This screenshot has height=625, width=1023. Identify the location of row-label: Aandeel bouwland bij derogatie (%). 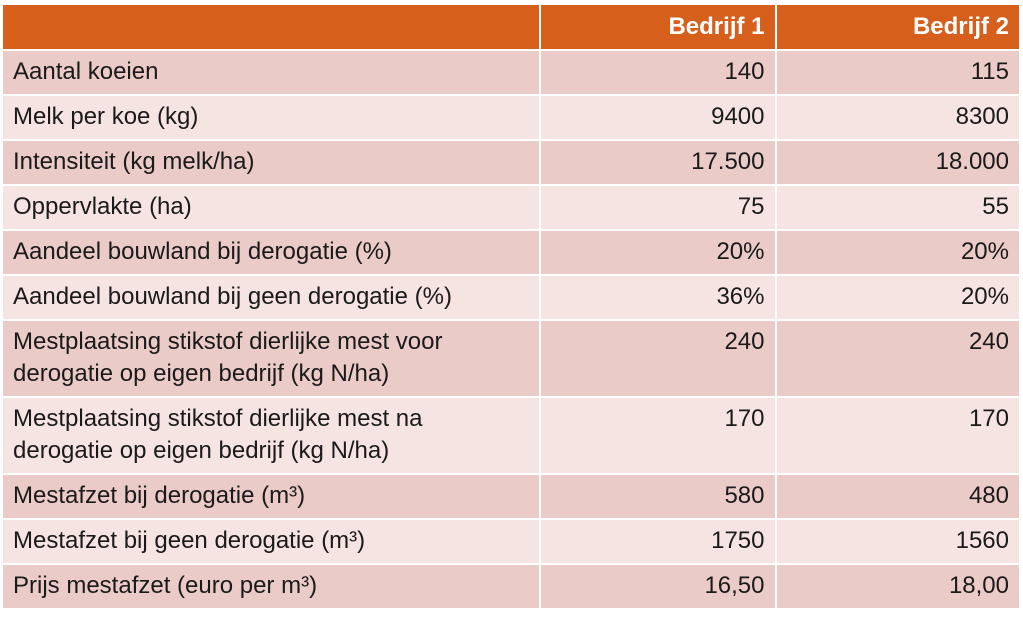
(271, 252).